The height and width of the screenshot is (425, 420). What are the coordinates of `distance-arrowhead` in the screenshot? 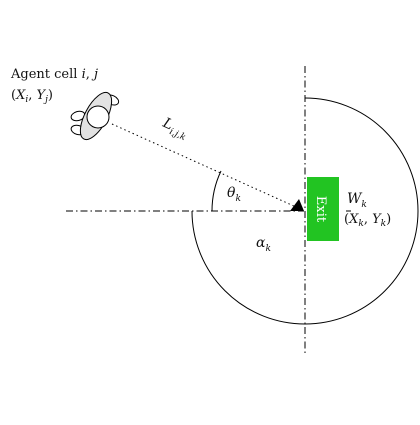 It's located at (297, 205).